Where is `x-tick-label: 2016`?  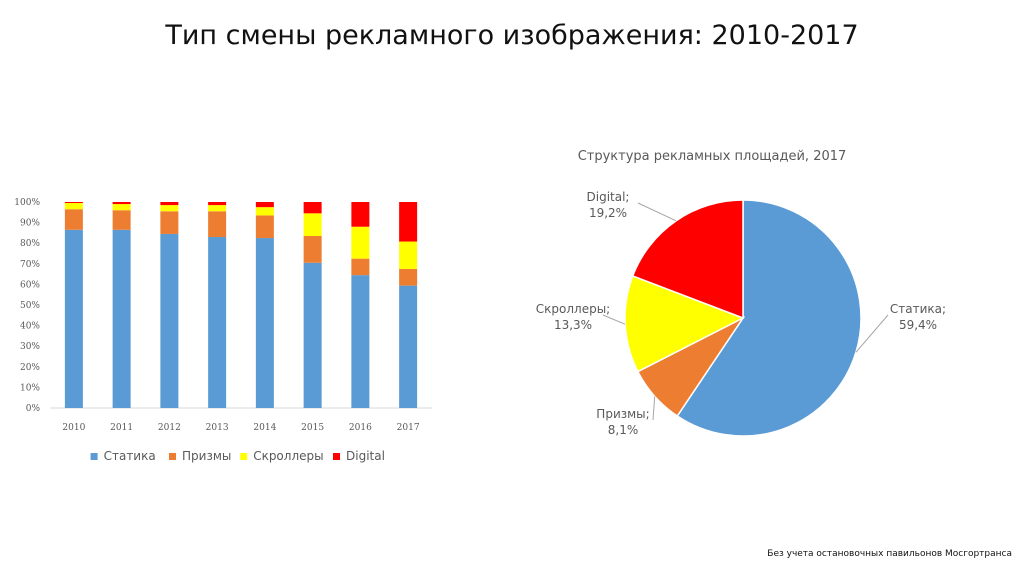 x-tick-label: 2016 is located at coordinates (360, 428).